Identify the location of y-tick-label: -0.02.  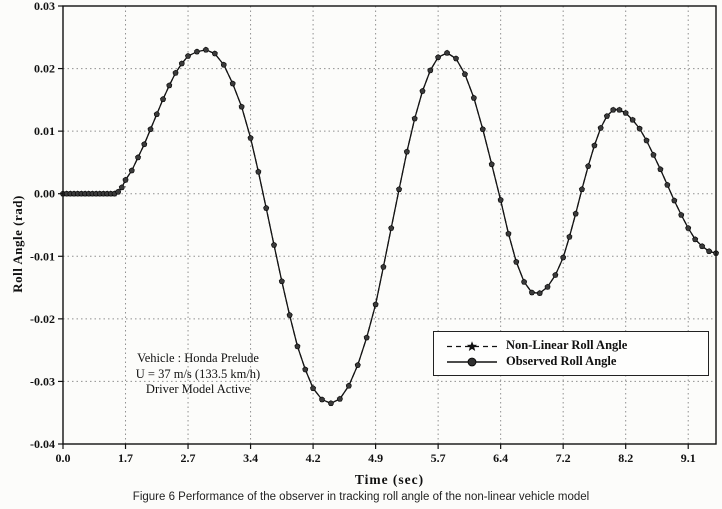
(42, 319).